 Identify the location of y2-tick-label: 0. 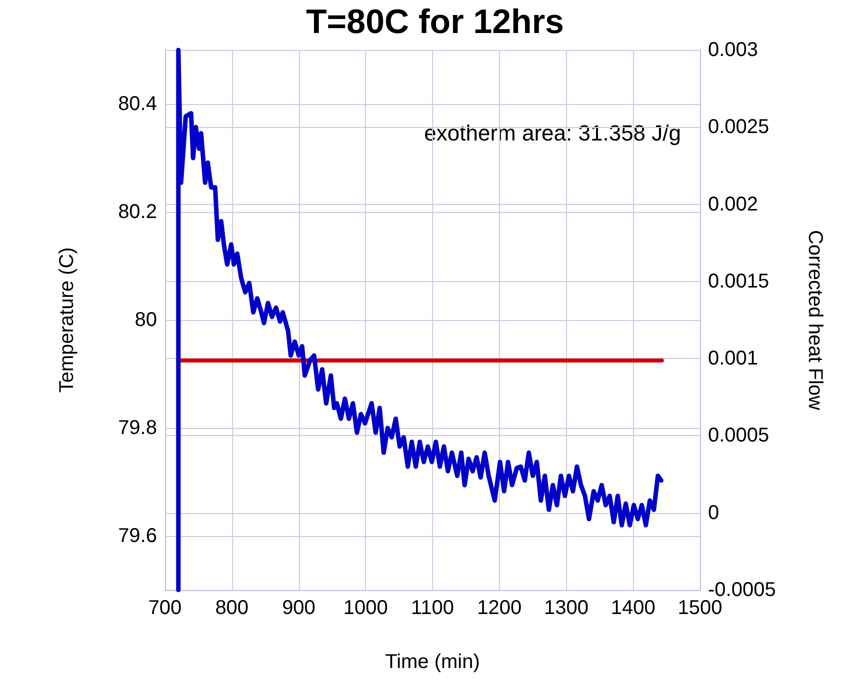
(714, 513).